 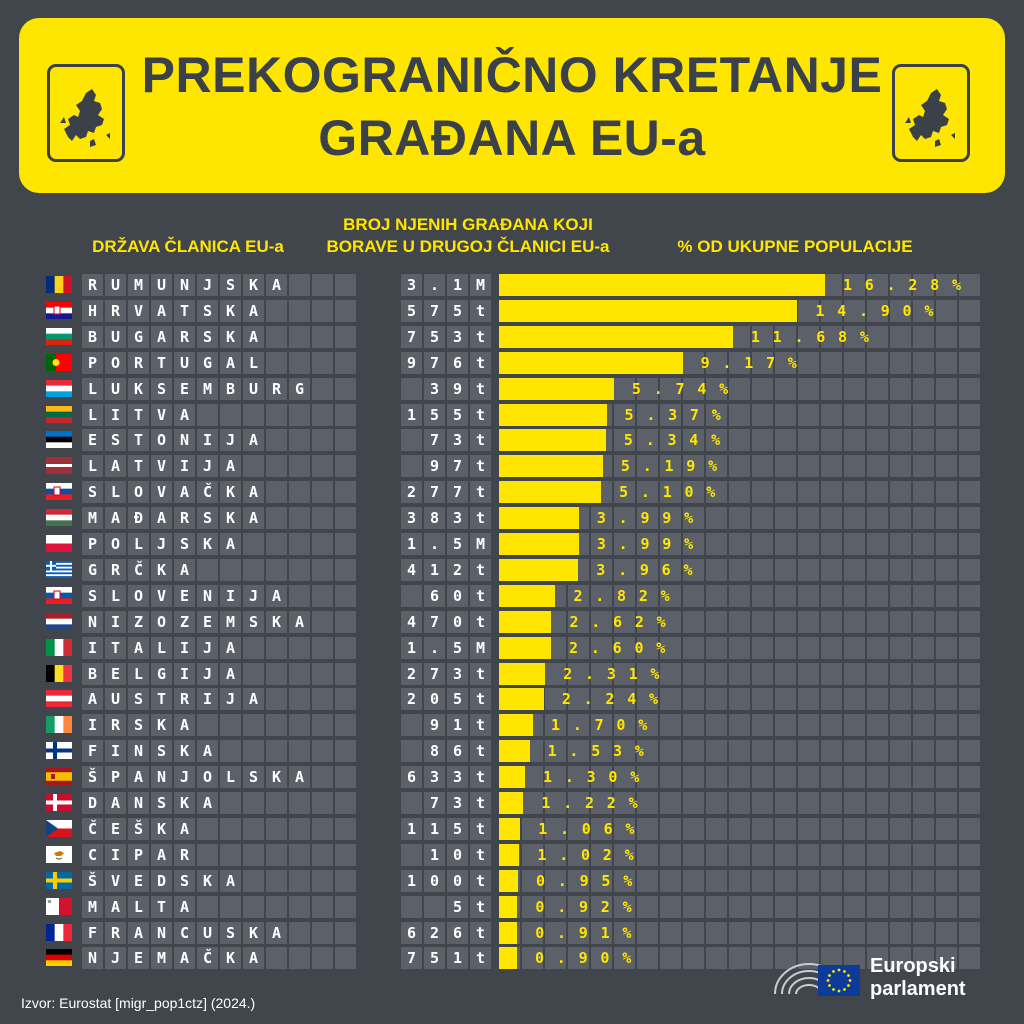 I want to click on table-row: M A L T A 5 t 0. 9 2%, so click(x=512, y=907).